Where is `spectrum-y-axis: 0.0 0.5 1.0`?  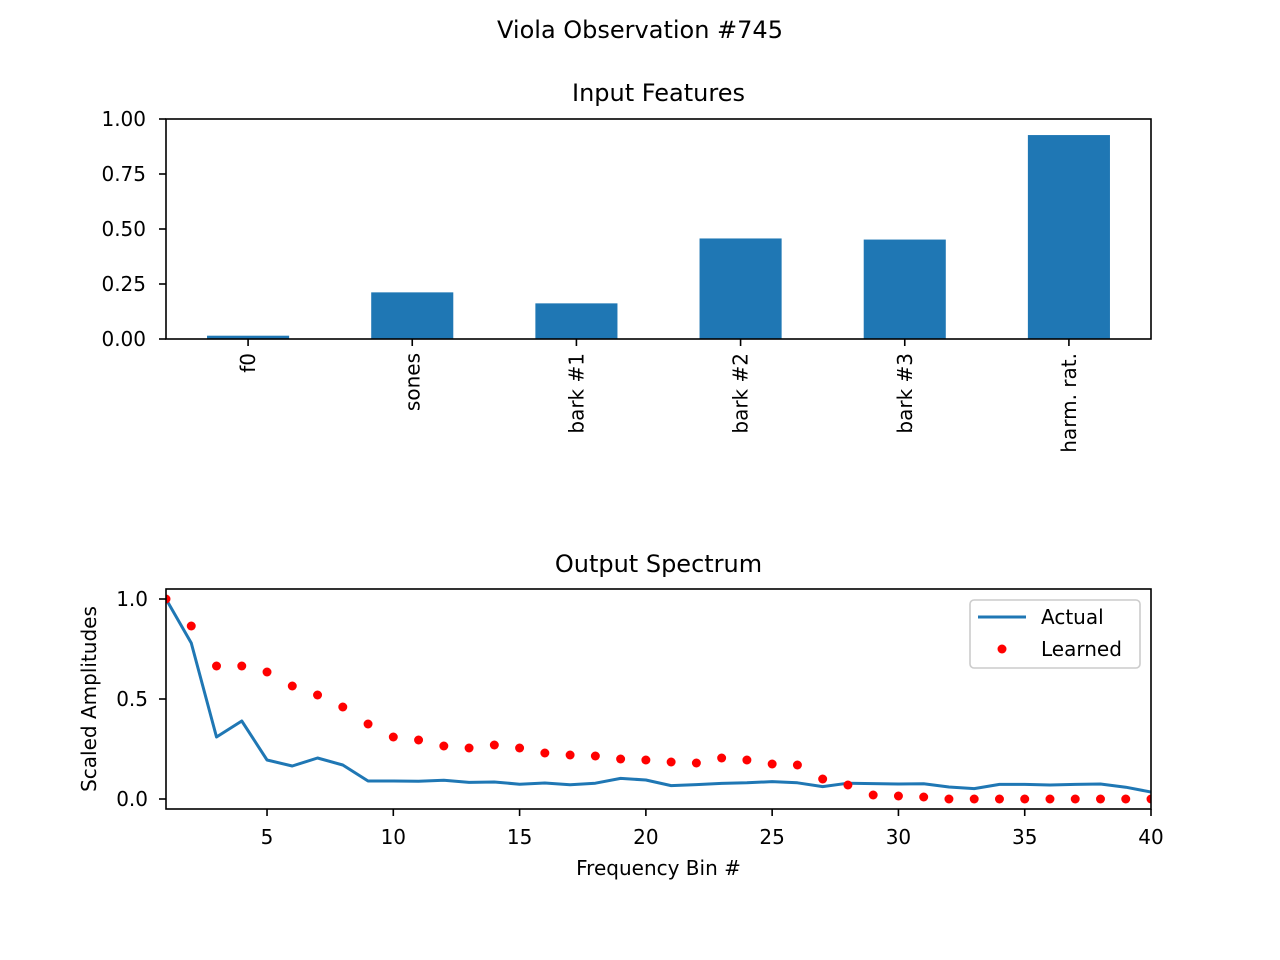
spectrum-y-axis: 0.0 0.5 1.0 is located at coordinates (141, 699).